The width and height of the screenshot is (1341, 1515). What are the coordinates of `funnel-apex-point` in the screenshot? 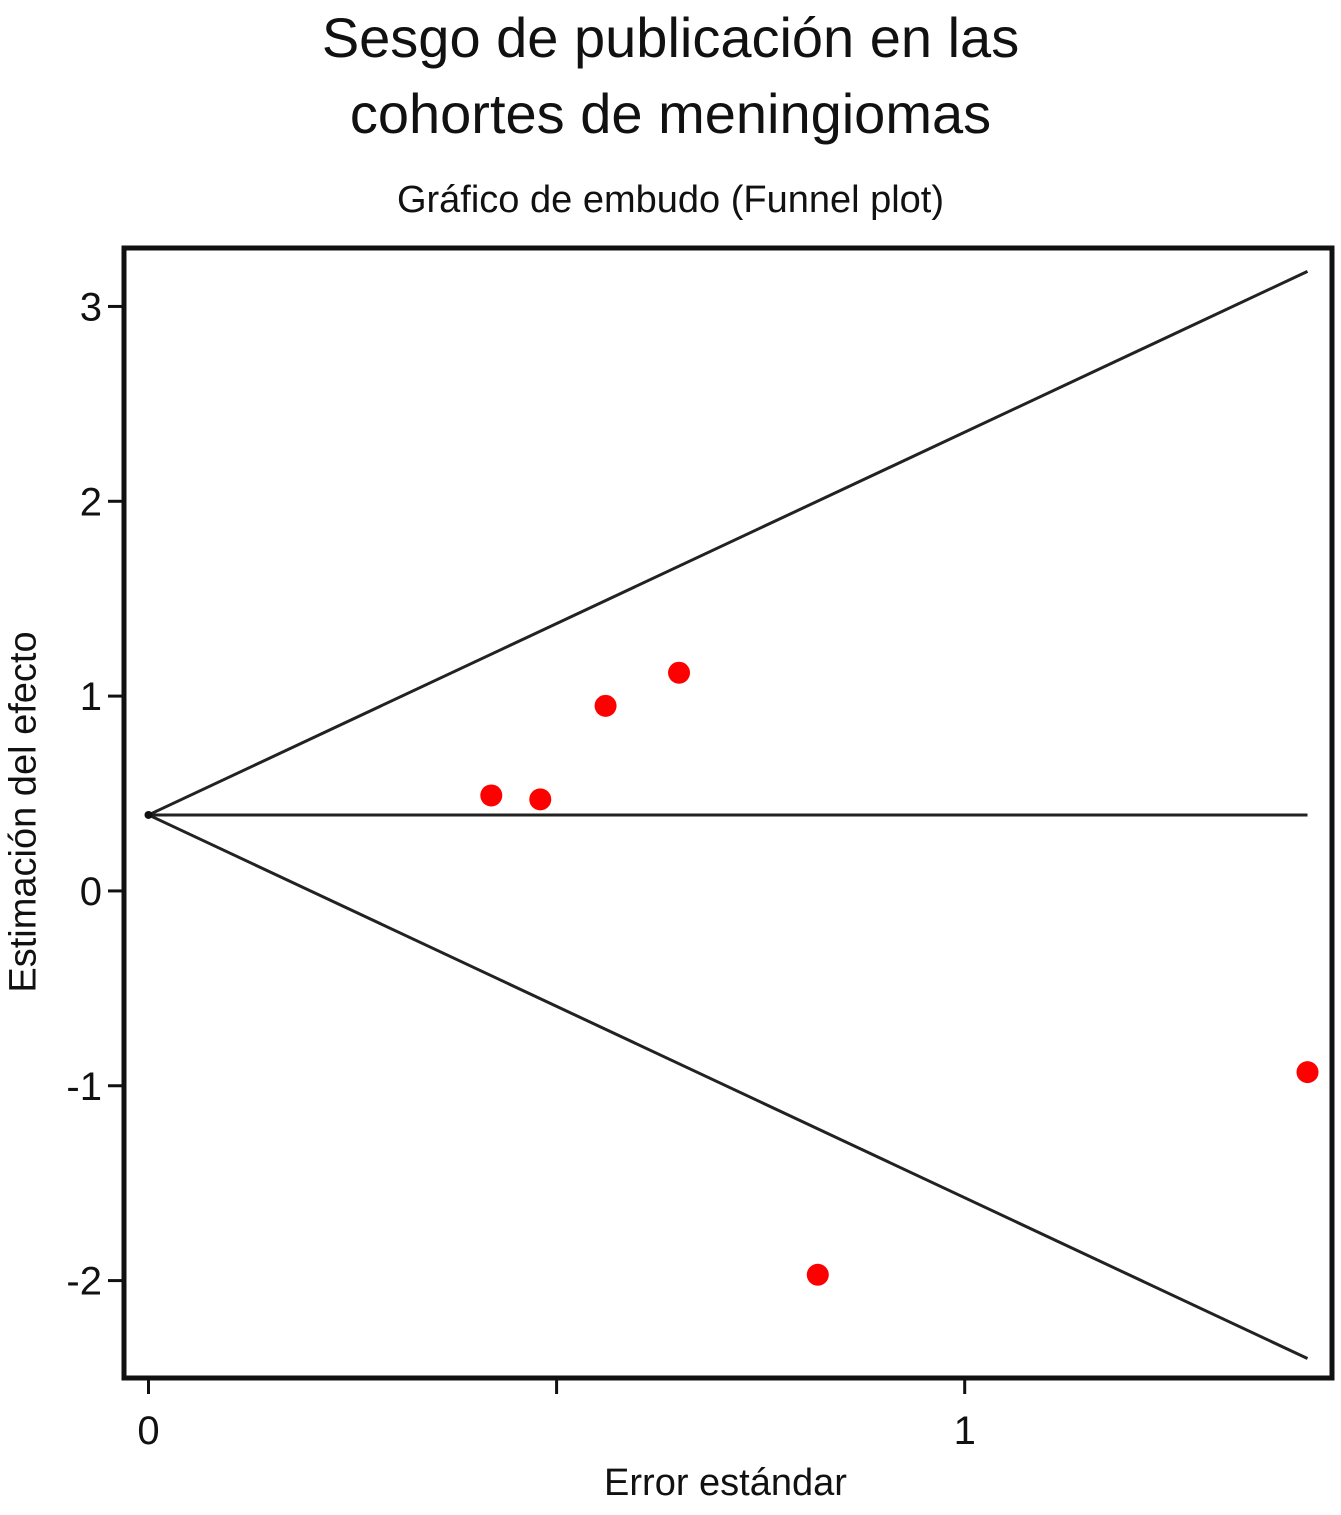 It's located at (148, 814).